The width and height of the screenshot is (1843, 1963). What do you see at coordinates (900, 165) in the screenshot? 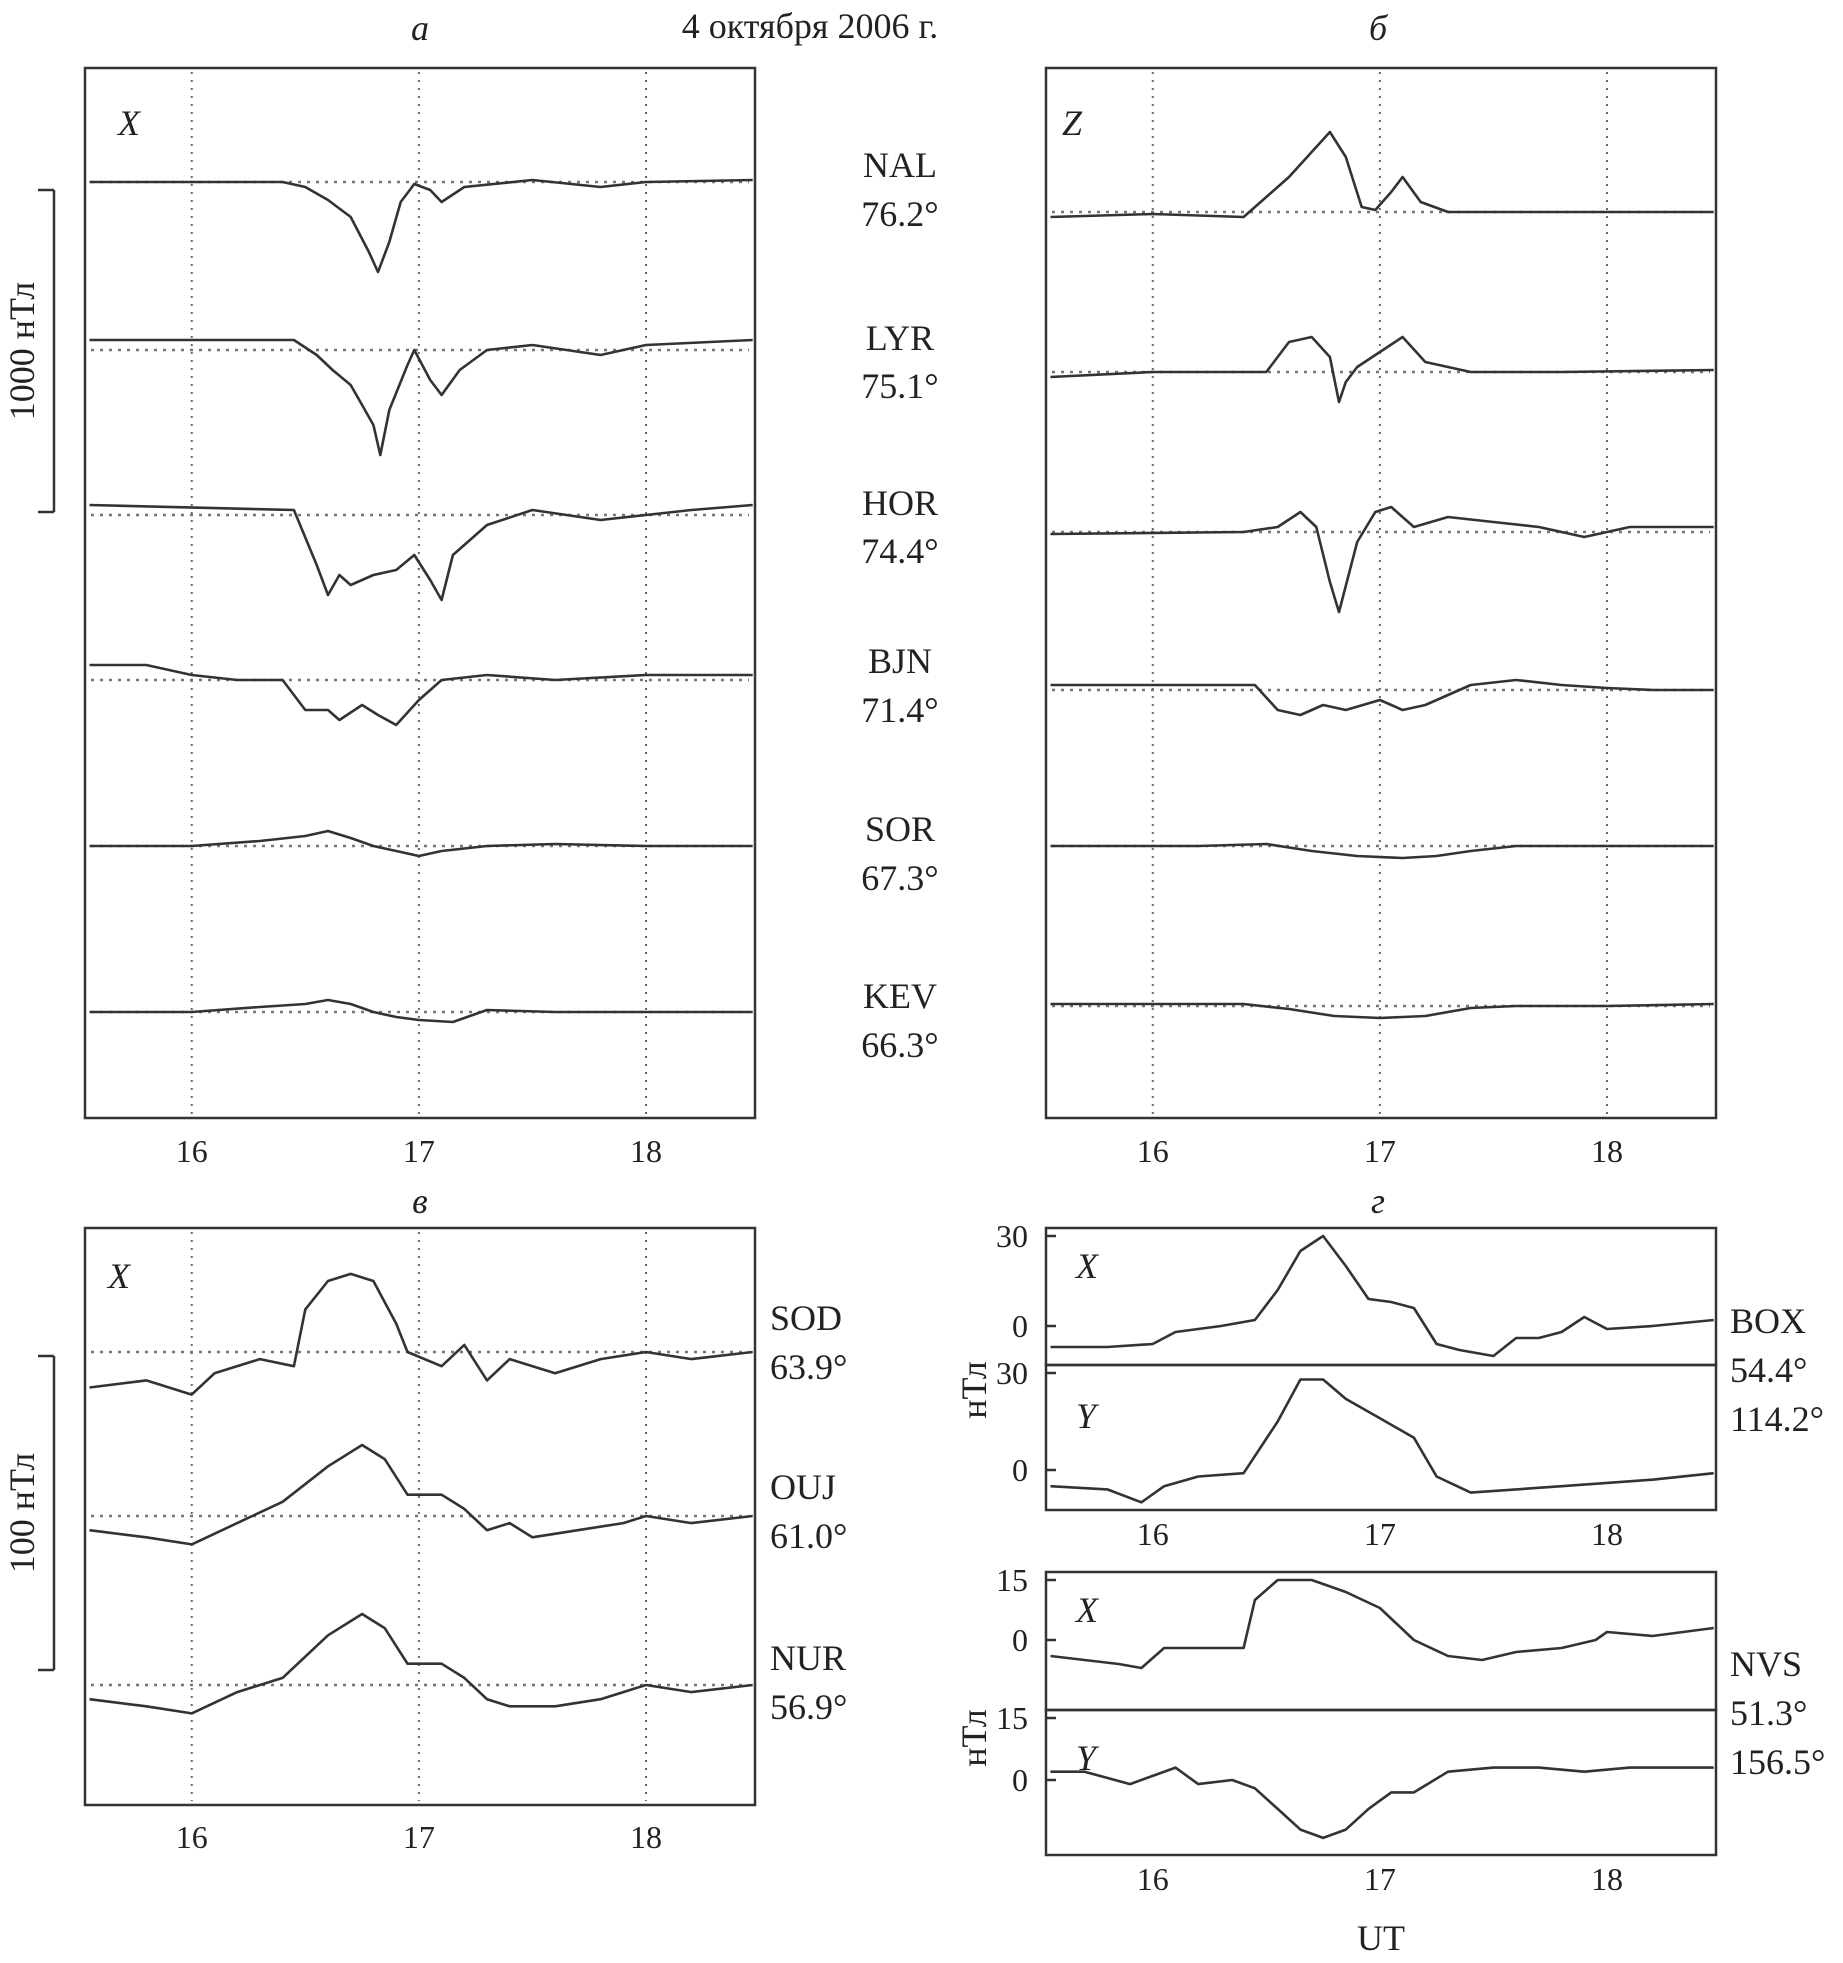
I see `station-label-nal: NAL` at bounding box center [900, 165].